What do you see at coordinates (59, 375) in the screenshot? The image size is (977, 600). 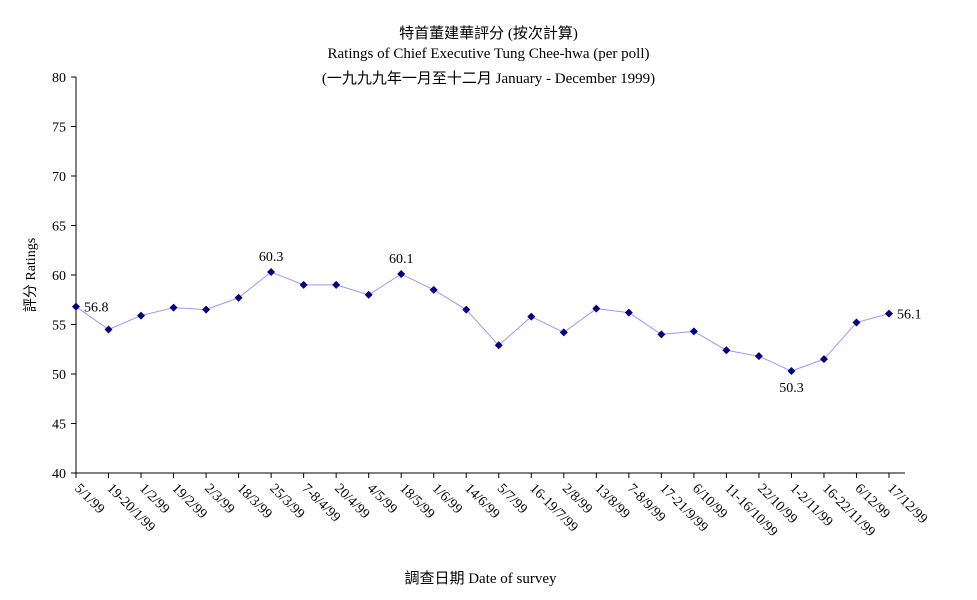 I see `y-tick-label: 50` at bounding box center [59, 375].